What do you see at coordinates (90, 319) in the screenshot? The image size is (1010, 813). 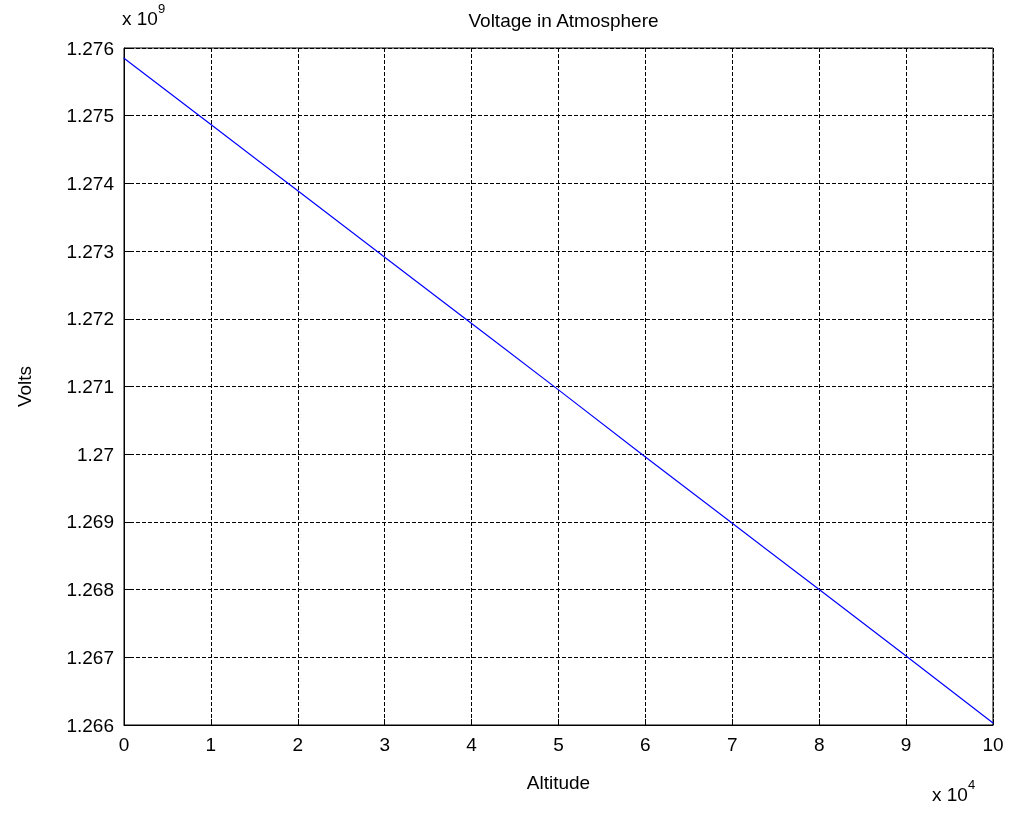 I see `y-tick-label: 1.272` at bounding box center [90, 319].